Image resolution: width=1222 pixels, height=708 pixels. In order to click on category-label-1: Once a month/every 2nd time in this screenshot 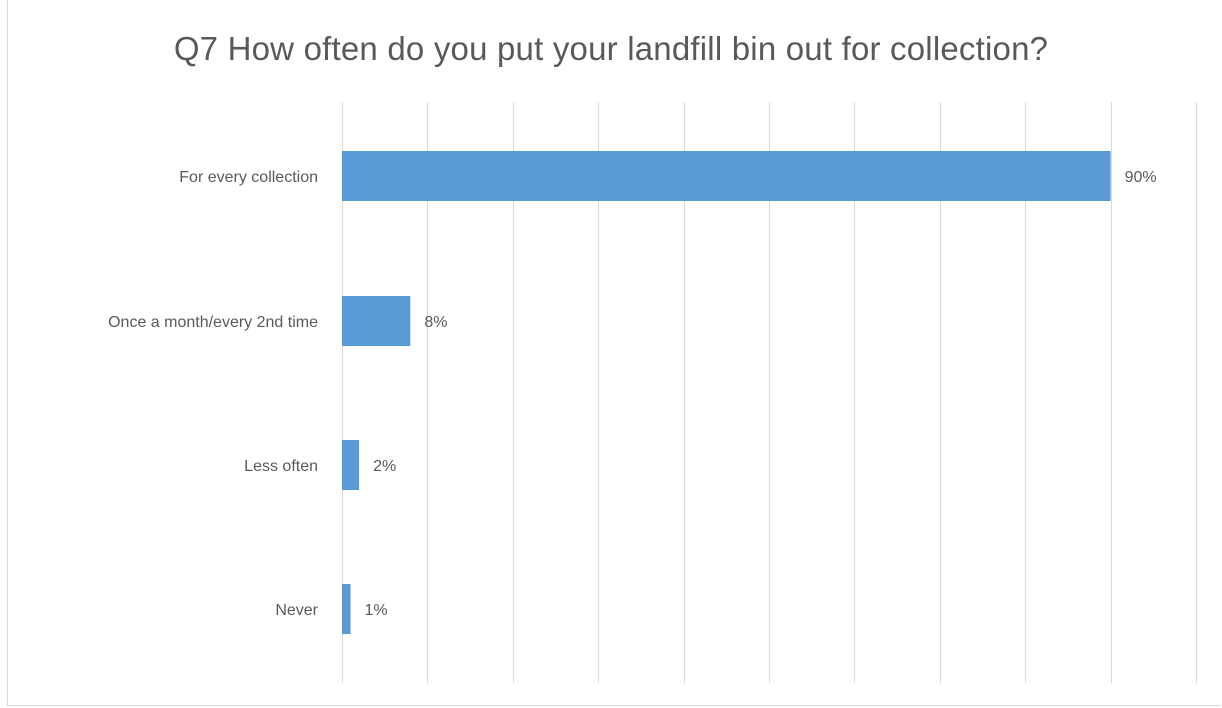, I will do `click(213, 322)`.